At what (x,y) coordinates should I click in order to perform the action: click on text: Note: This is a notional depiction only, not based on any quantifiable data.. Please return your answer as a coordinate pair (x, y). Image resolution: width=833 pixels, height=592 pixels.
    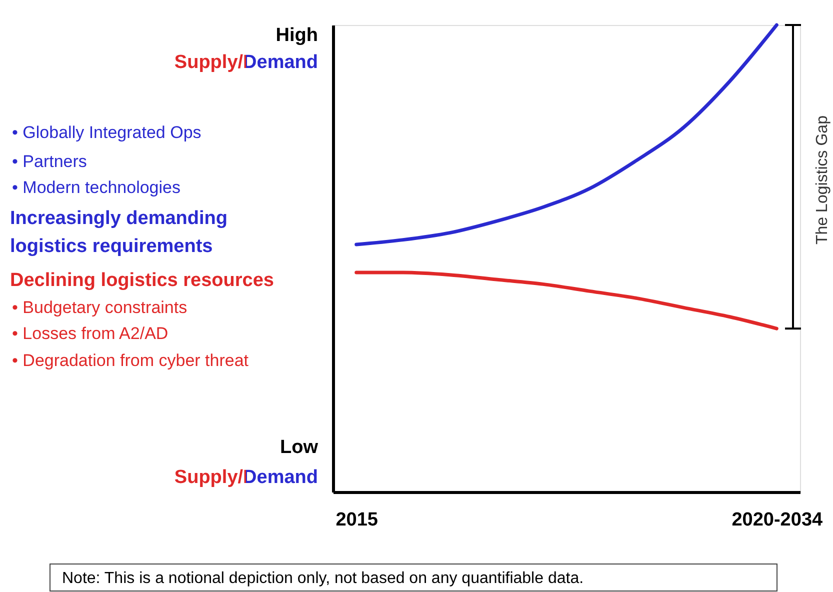
    Looking at the image, I should click on (323, 578).